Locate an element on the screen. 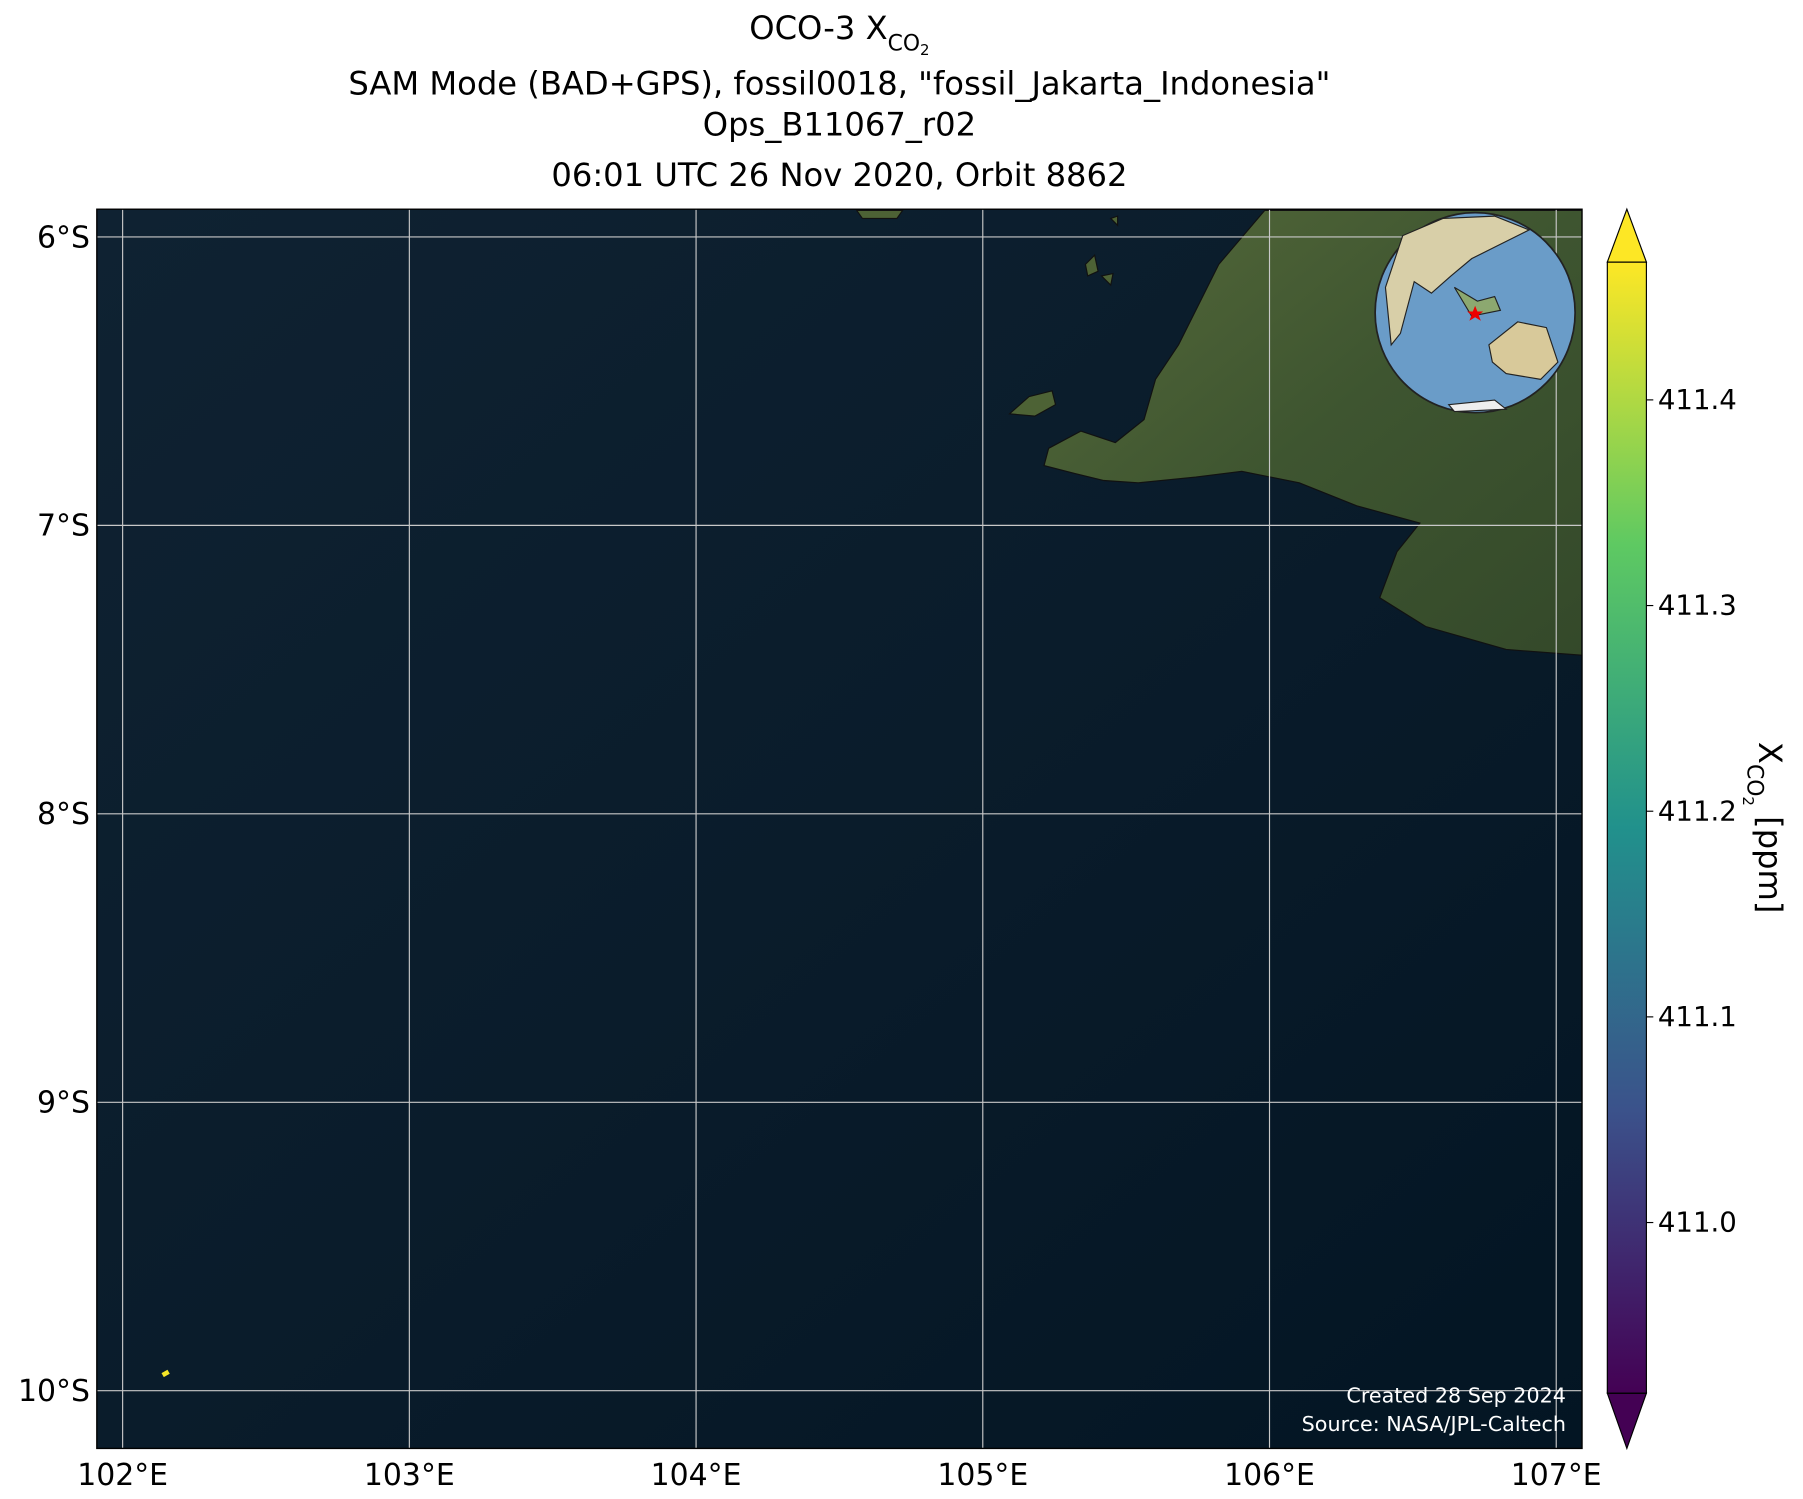 The image size is (1803, 1499). title: OCO-3 XCO2 is located at coordinates (839, 34).